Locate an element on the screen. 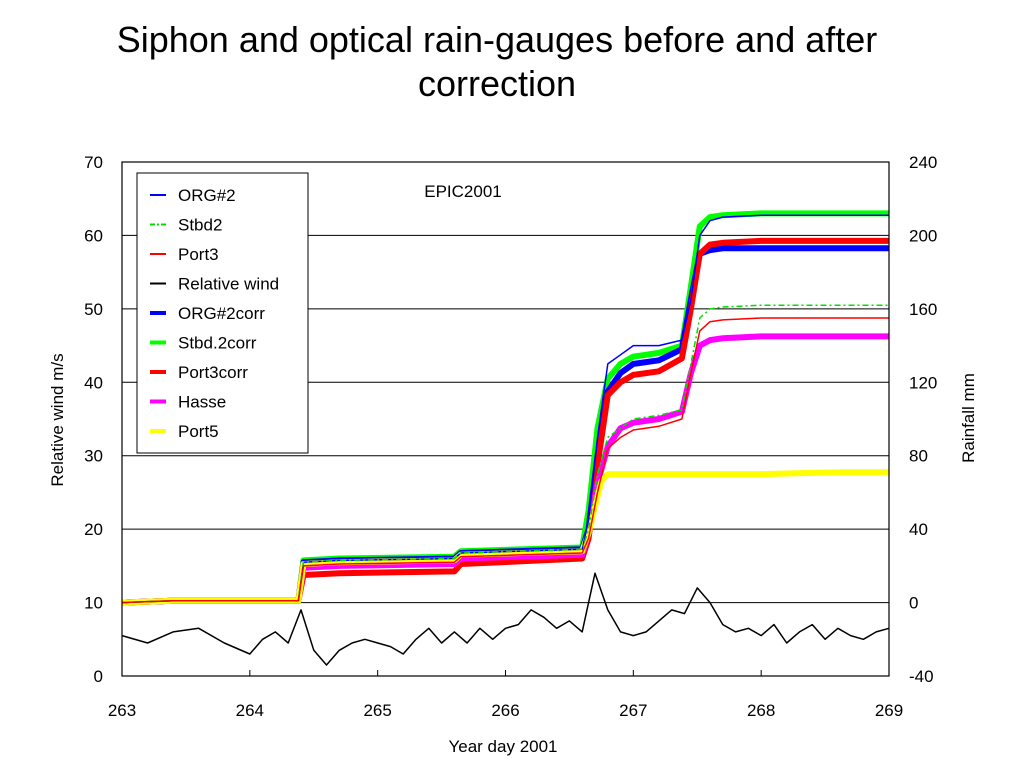  y-left-tick-label: 10 is located at coordinates (93, 603).